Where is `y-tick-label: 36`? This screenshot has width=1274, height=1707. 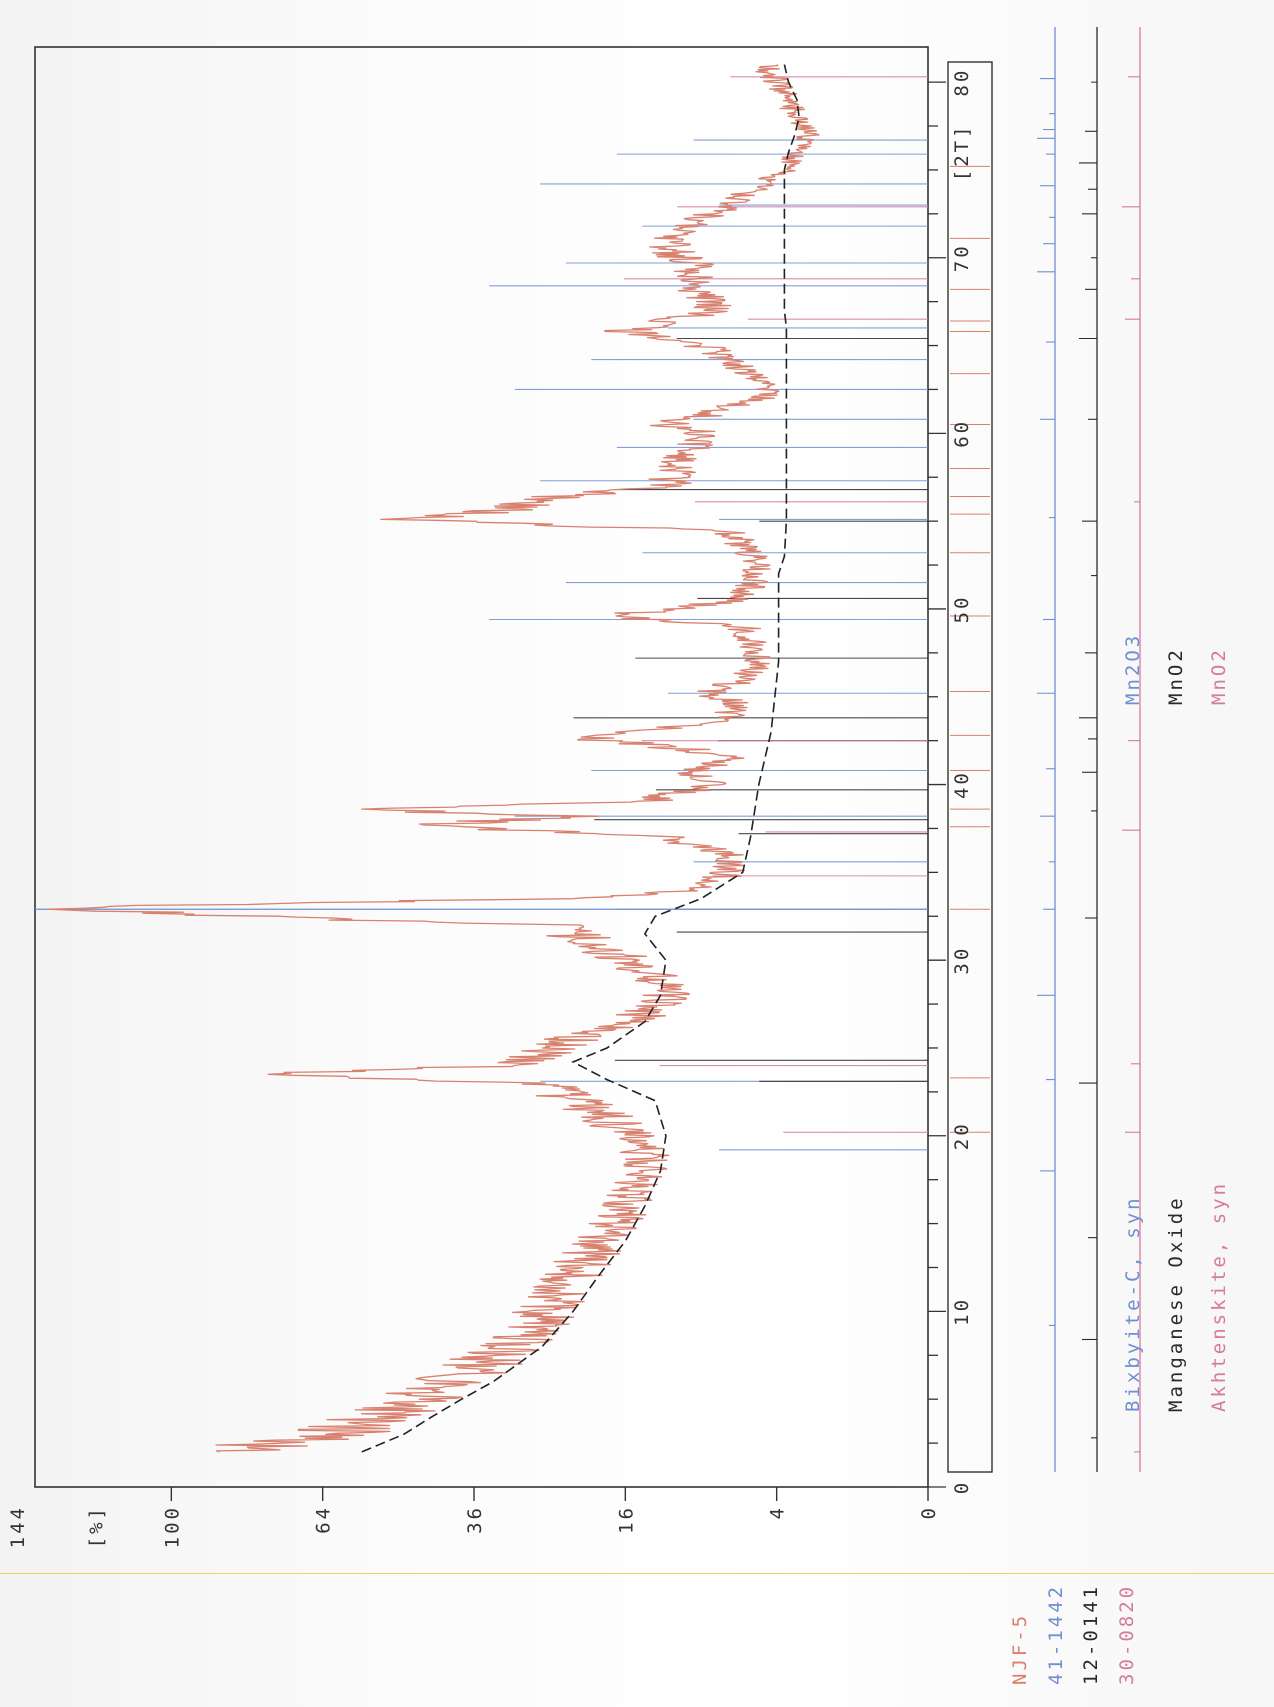 y-tick-label: 36 is located at coordinates (475, 1519).